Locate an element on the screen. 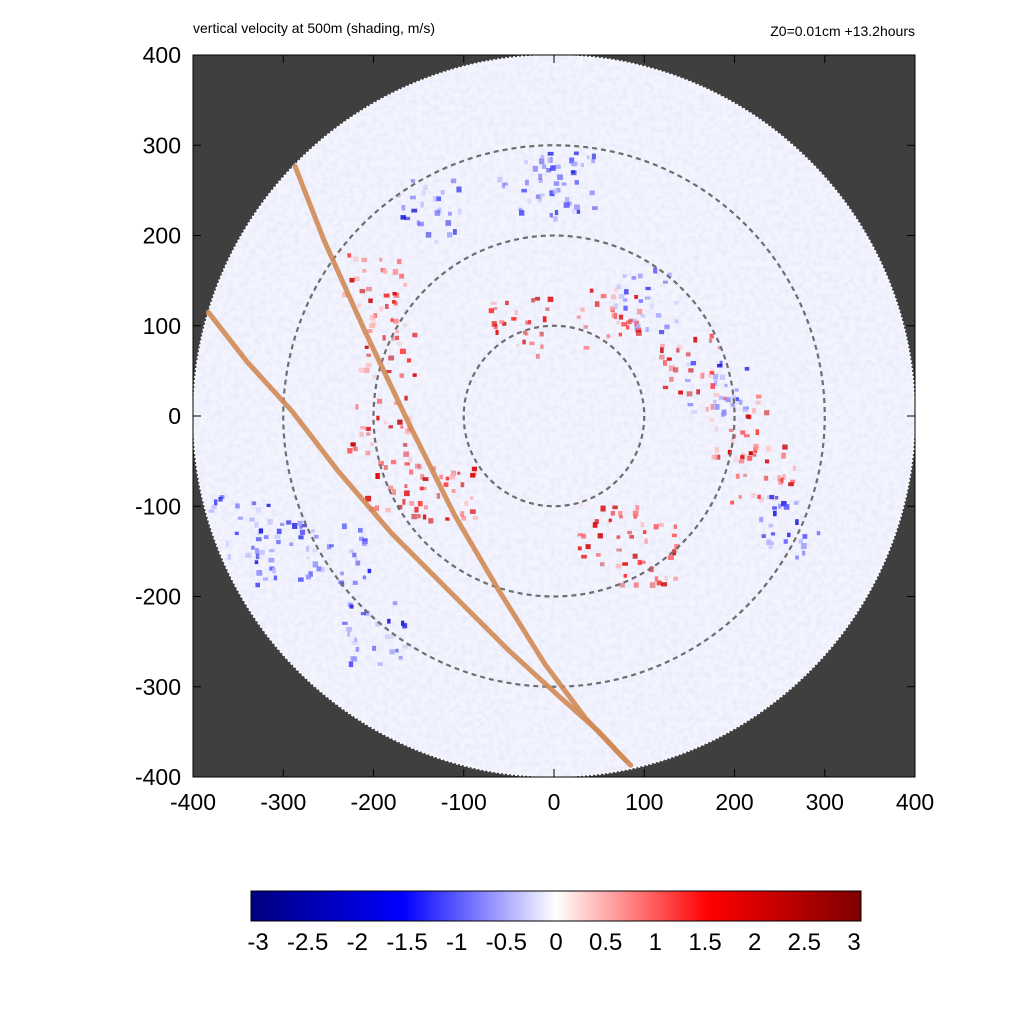  colorbar-tick-label: 1 is located at coordinates (655, 942).